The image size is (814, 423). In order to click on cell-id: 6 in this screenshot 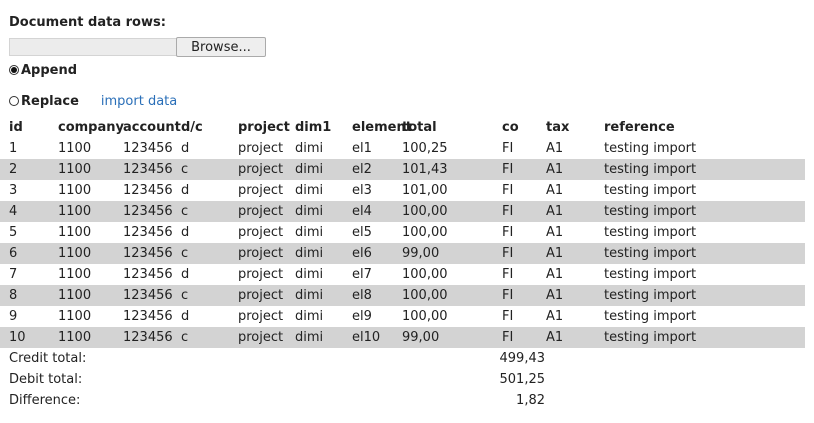, I will do `click(29, 253)`.